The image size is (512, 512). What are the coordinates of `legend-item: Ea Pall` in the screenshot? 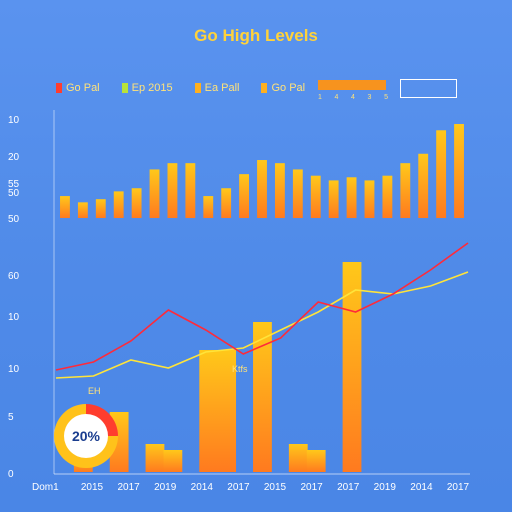 It's located at (217, 88).